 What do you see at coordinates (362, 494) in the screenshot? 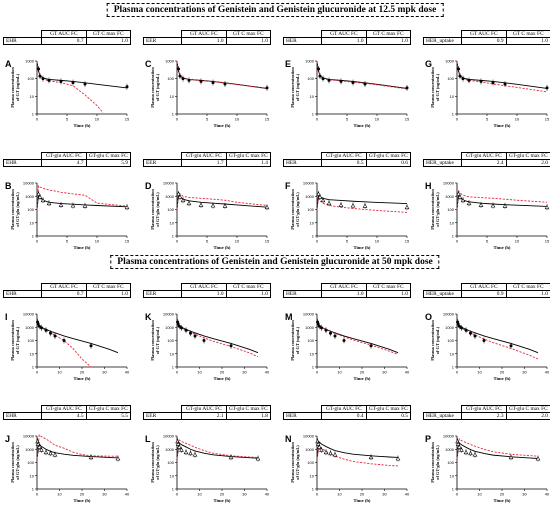
I see `x-tick-label: 20` at bounding box center [362, 494].